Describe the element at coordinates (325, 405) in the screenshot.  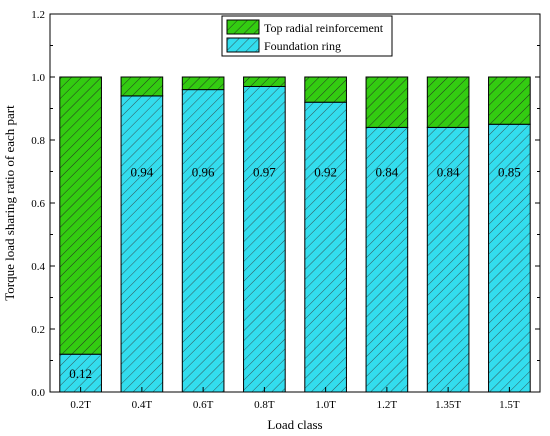
I see `x-tick-label: 1.0T` at that location.